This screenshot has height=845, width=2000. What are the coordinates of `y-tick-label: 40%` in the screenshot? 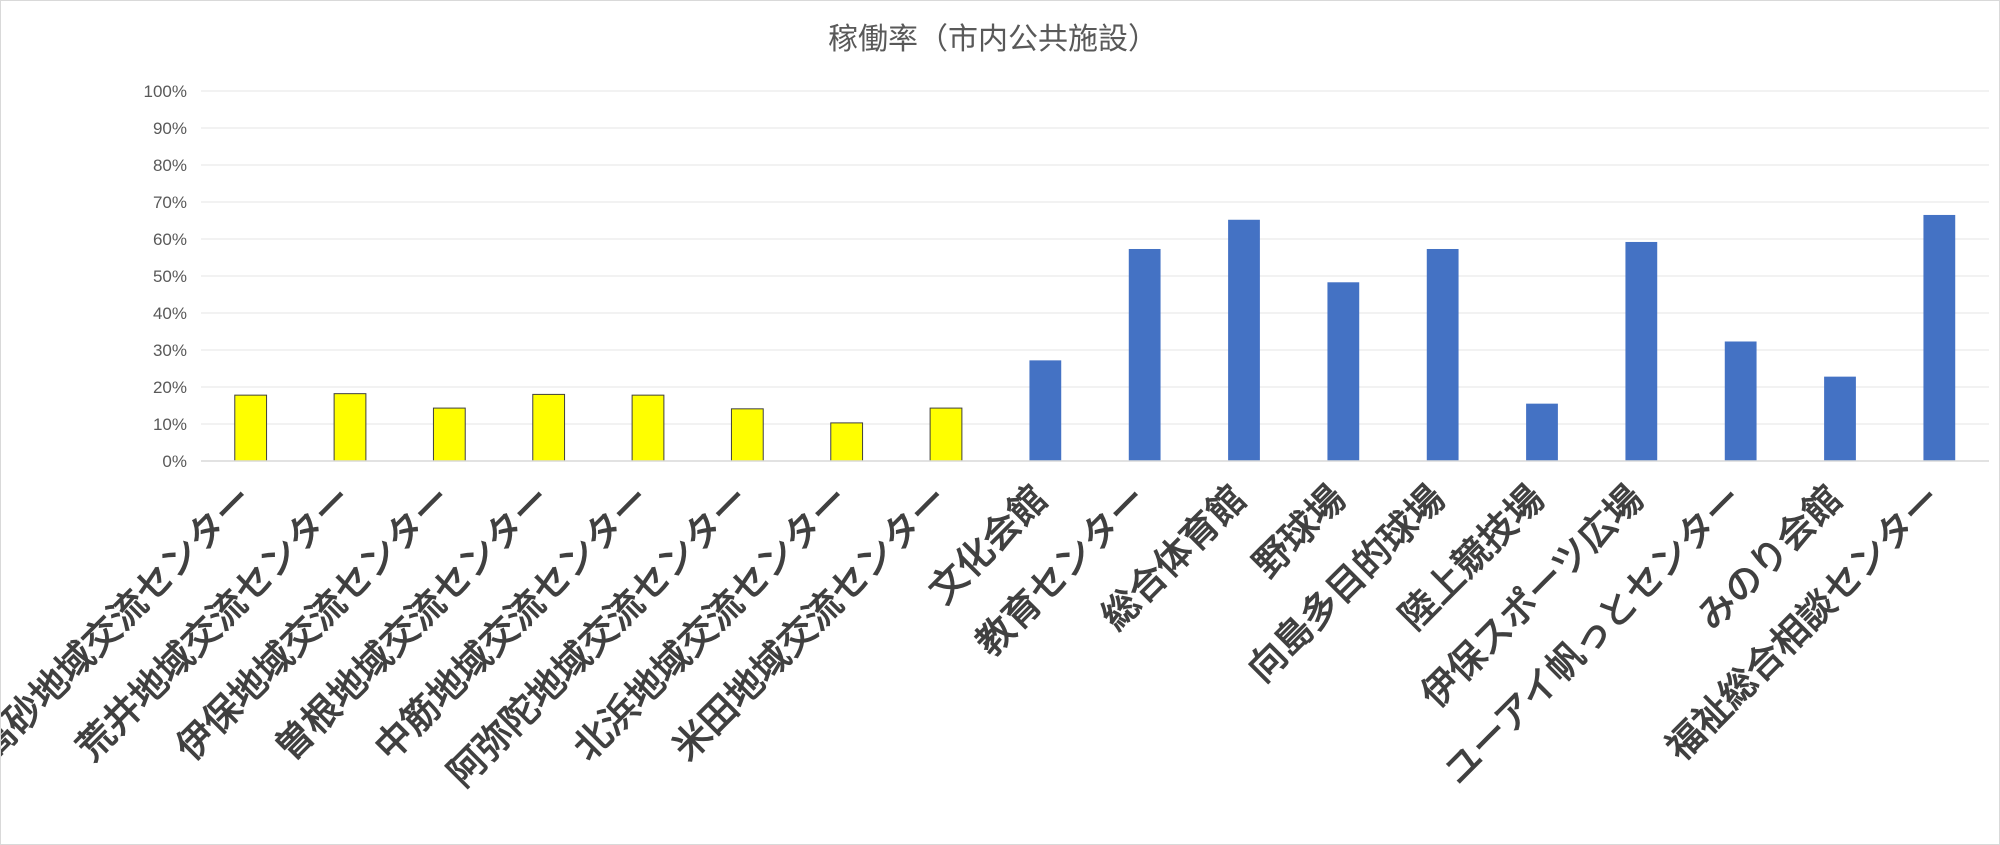 It's located at (170, 313).